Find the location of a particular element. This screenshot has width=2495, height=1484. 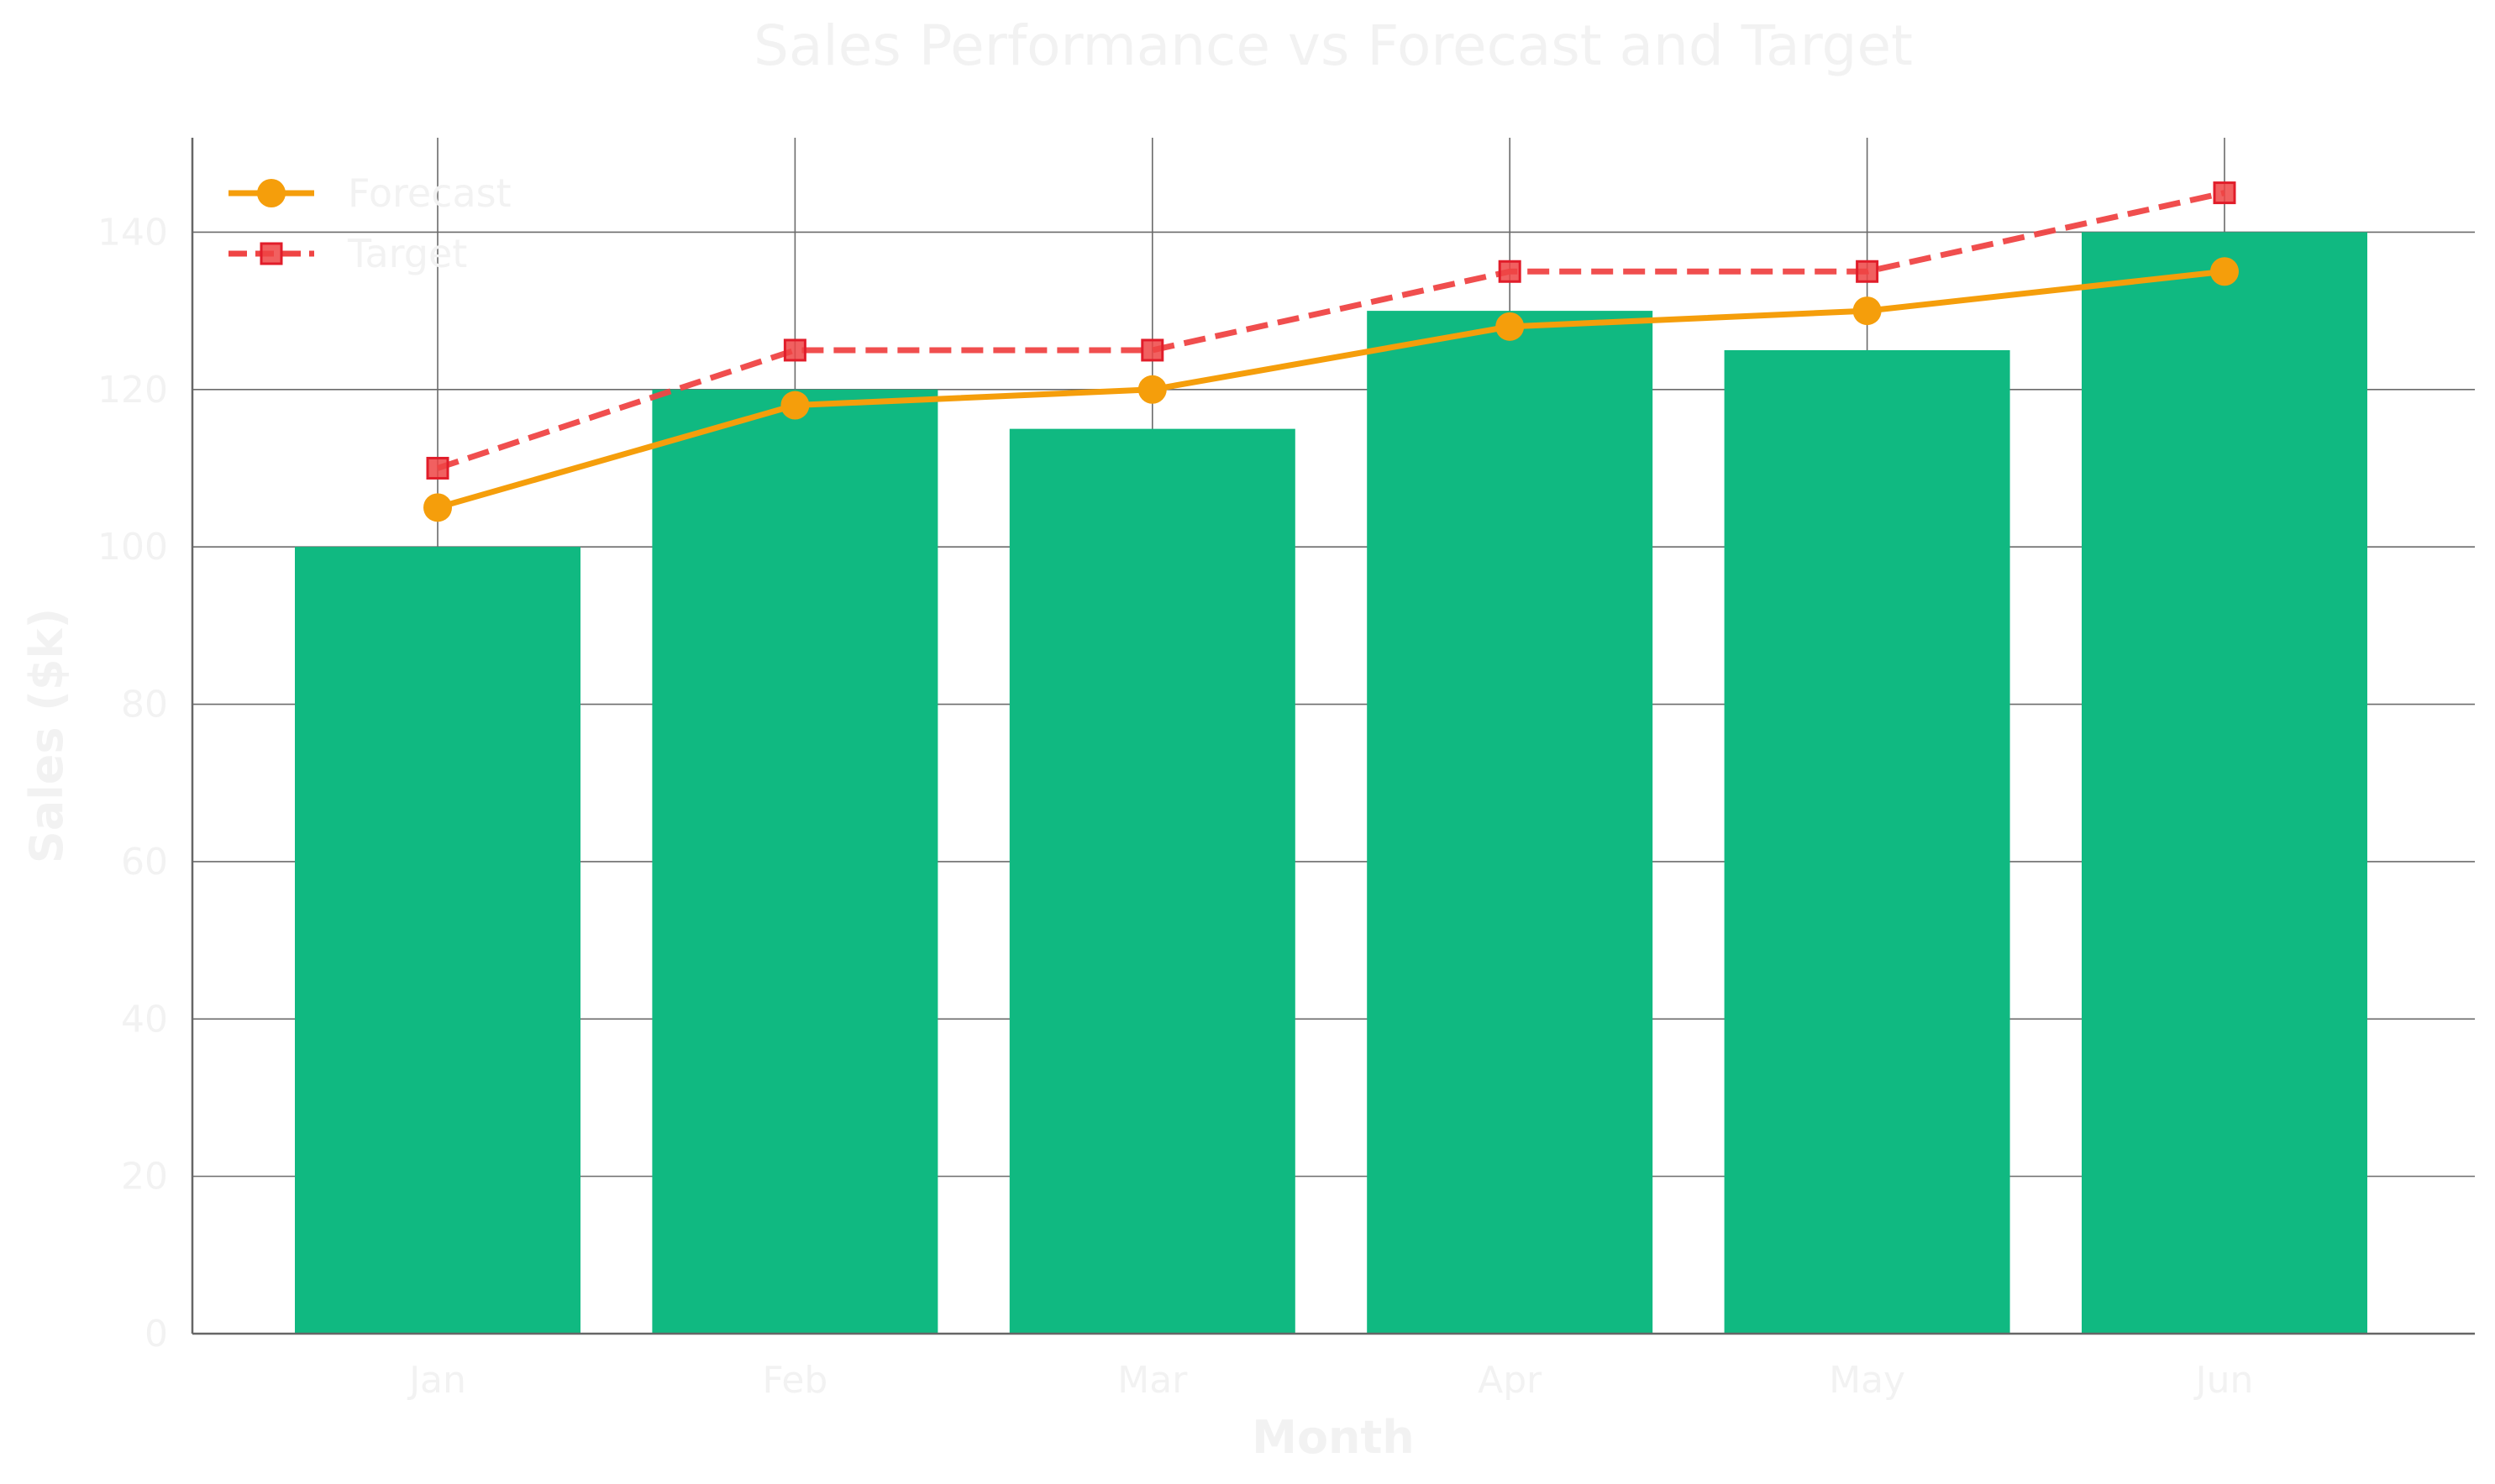

y-tick-label: 80 is located at coordinates (145, 705).